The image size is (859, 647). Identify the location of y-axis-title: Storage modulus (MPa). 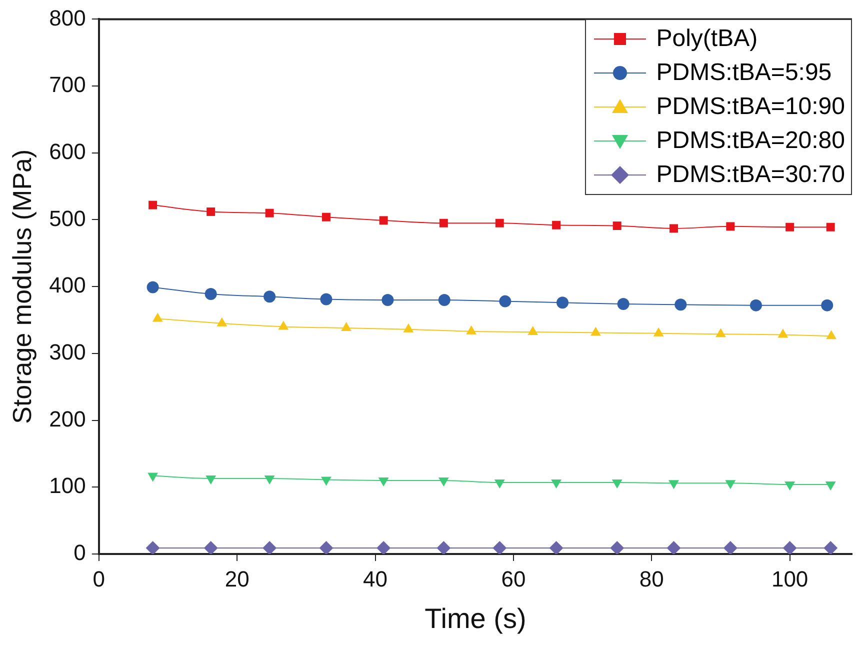
(21, 286).